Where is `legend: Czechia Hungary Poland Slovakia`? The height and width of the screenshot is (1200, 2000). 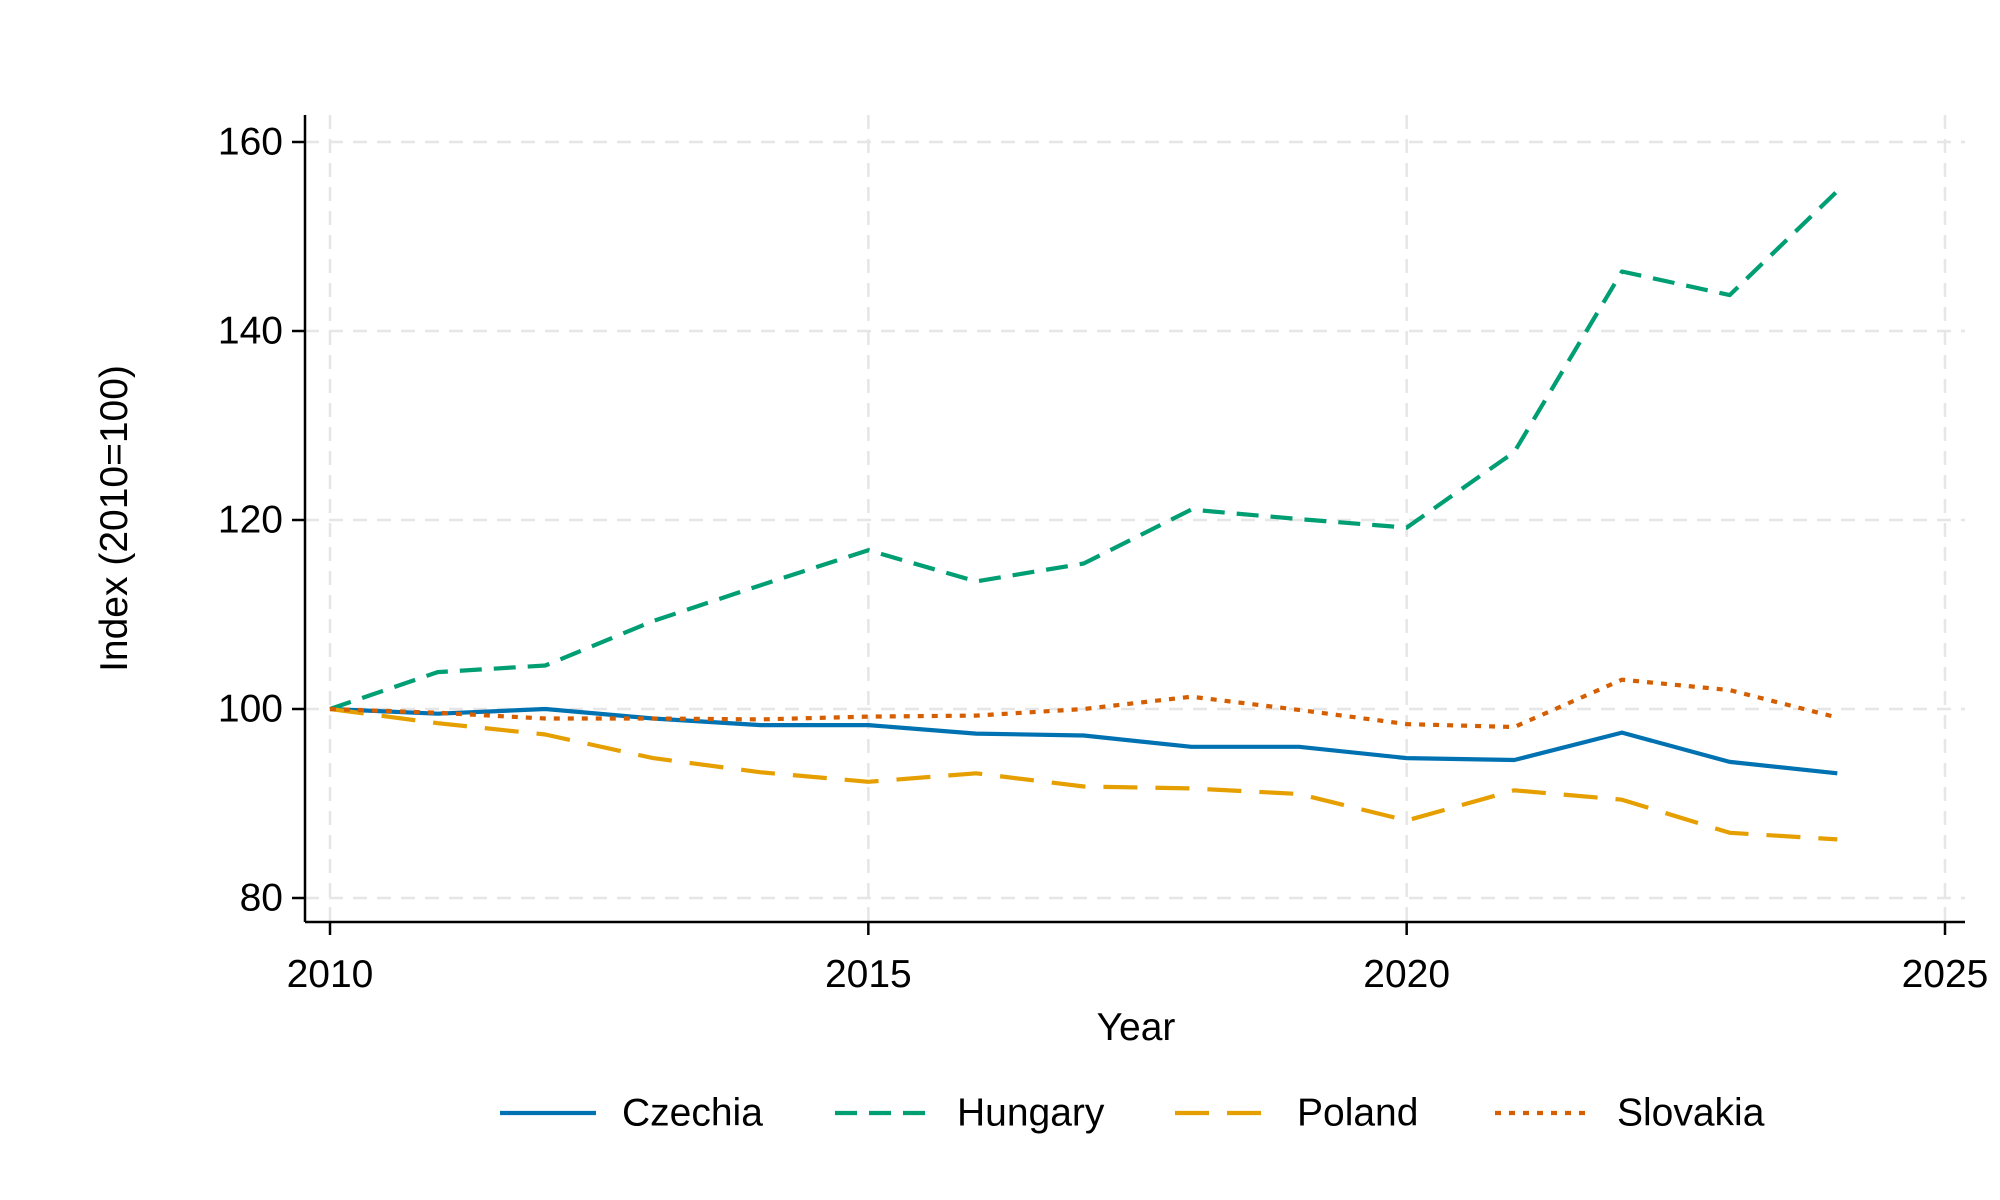
legend: Czechia Hungary Poland Slovakia is located at coordinates (1132, 1113).